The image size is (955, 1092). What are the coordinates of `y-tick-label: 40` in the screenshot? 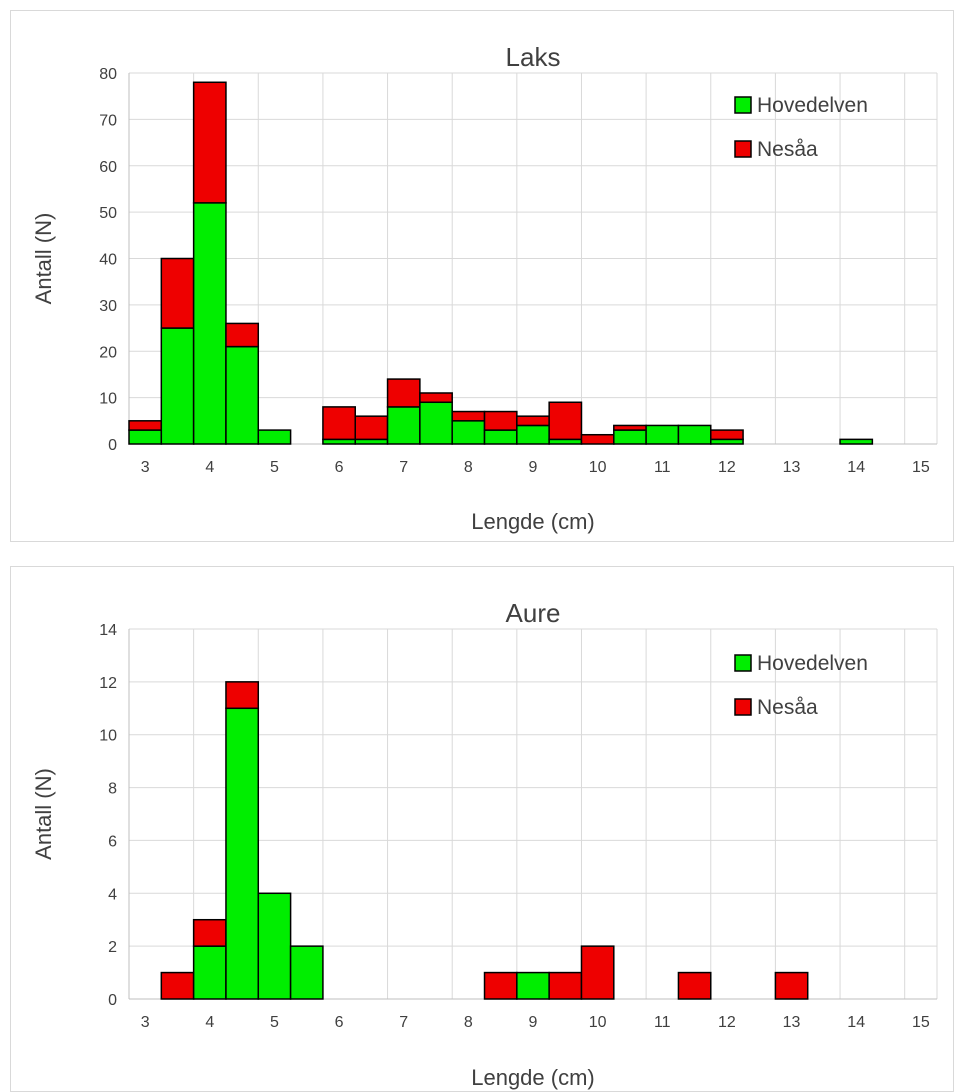 It's located at (108, 260).